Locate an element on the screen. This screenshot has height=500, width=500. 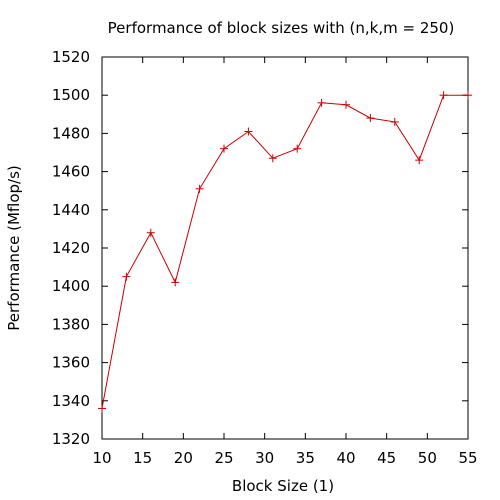
x-tick-label: 10 is located at coordinates (101, 458).